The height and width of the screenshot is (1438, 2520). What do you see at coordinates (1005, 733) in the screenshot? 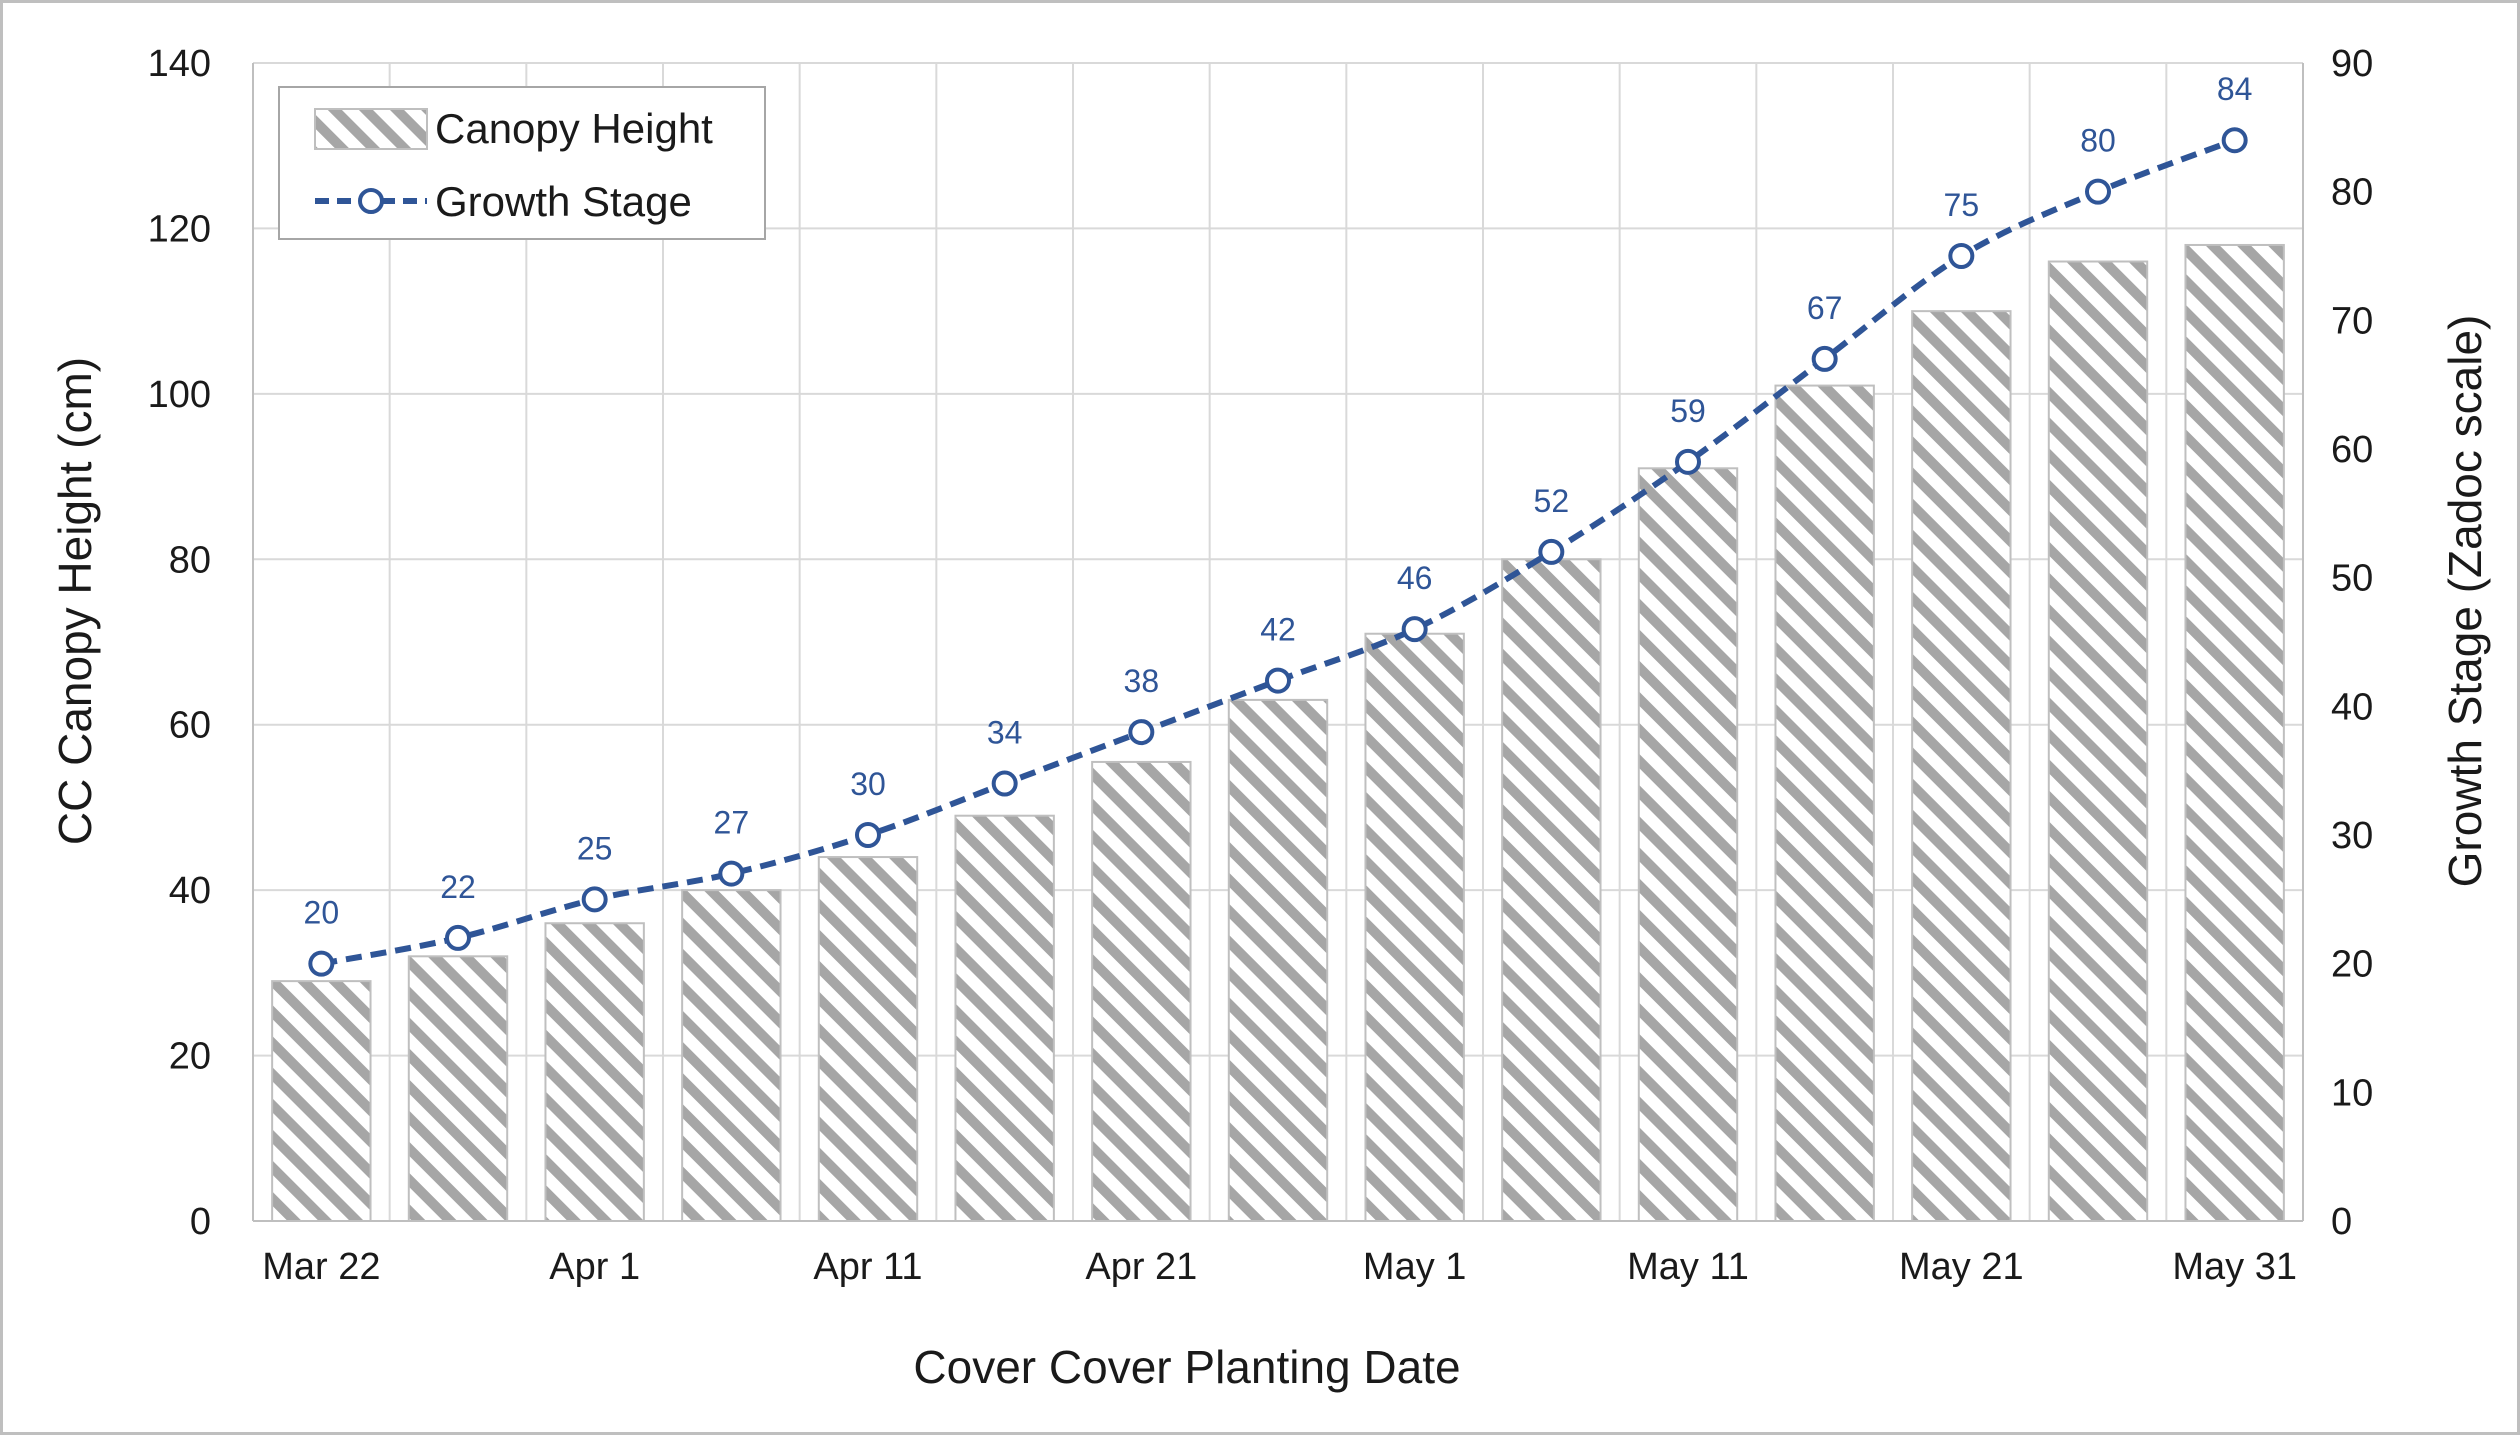
I see `growth-stage-data-label: 34` at bounding box center [1005, 733].